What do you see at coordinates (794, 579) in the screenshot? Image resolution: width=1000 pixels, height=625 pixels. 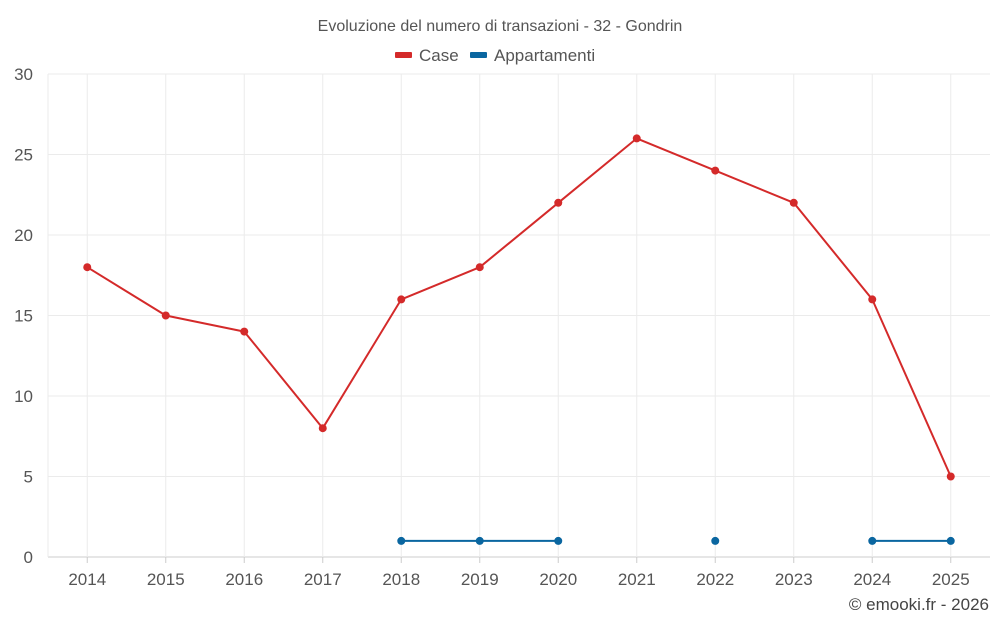 I see `x-tick-label: 2023` at bounding box center [794, 579].